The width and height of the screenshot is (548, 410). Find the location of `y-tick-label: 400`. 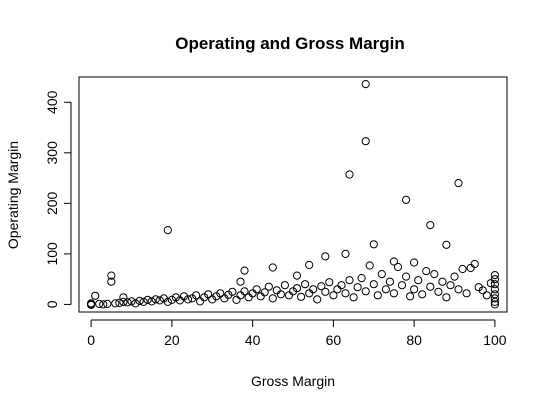

y-tick-label: 400 is located at coordinates (52, 102).